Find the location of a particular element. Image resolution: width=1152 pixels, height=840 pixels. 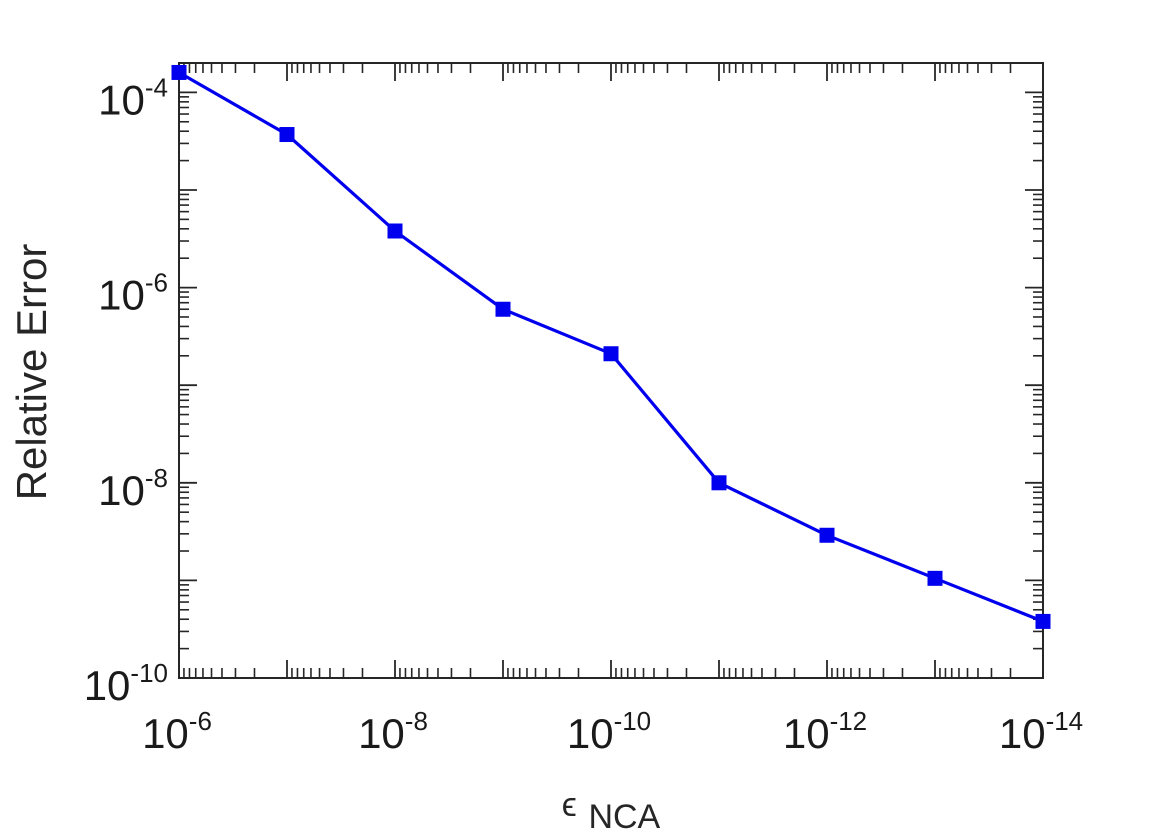

x-tick-label: 10⁻¹⁰ is located at coordinates (609, 731).